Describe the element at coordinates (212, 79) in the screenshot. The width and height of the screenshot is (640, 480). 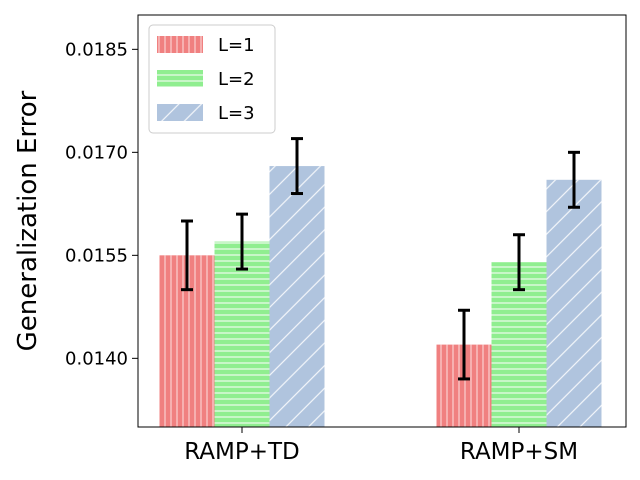
I see `legend: L=1 L=2 L=3` at that location.